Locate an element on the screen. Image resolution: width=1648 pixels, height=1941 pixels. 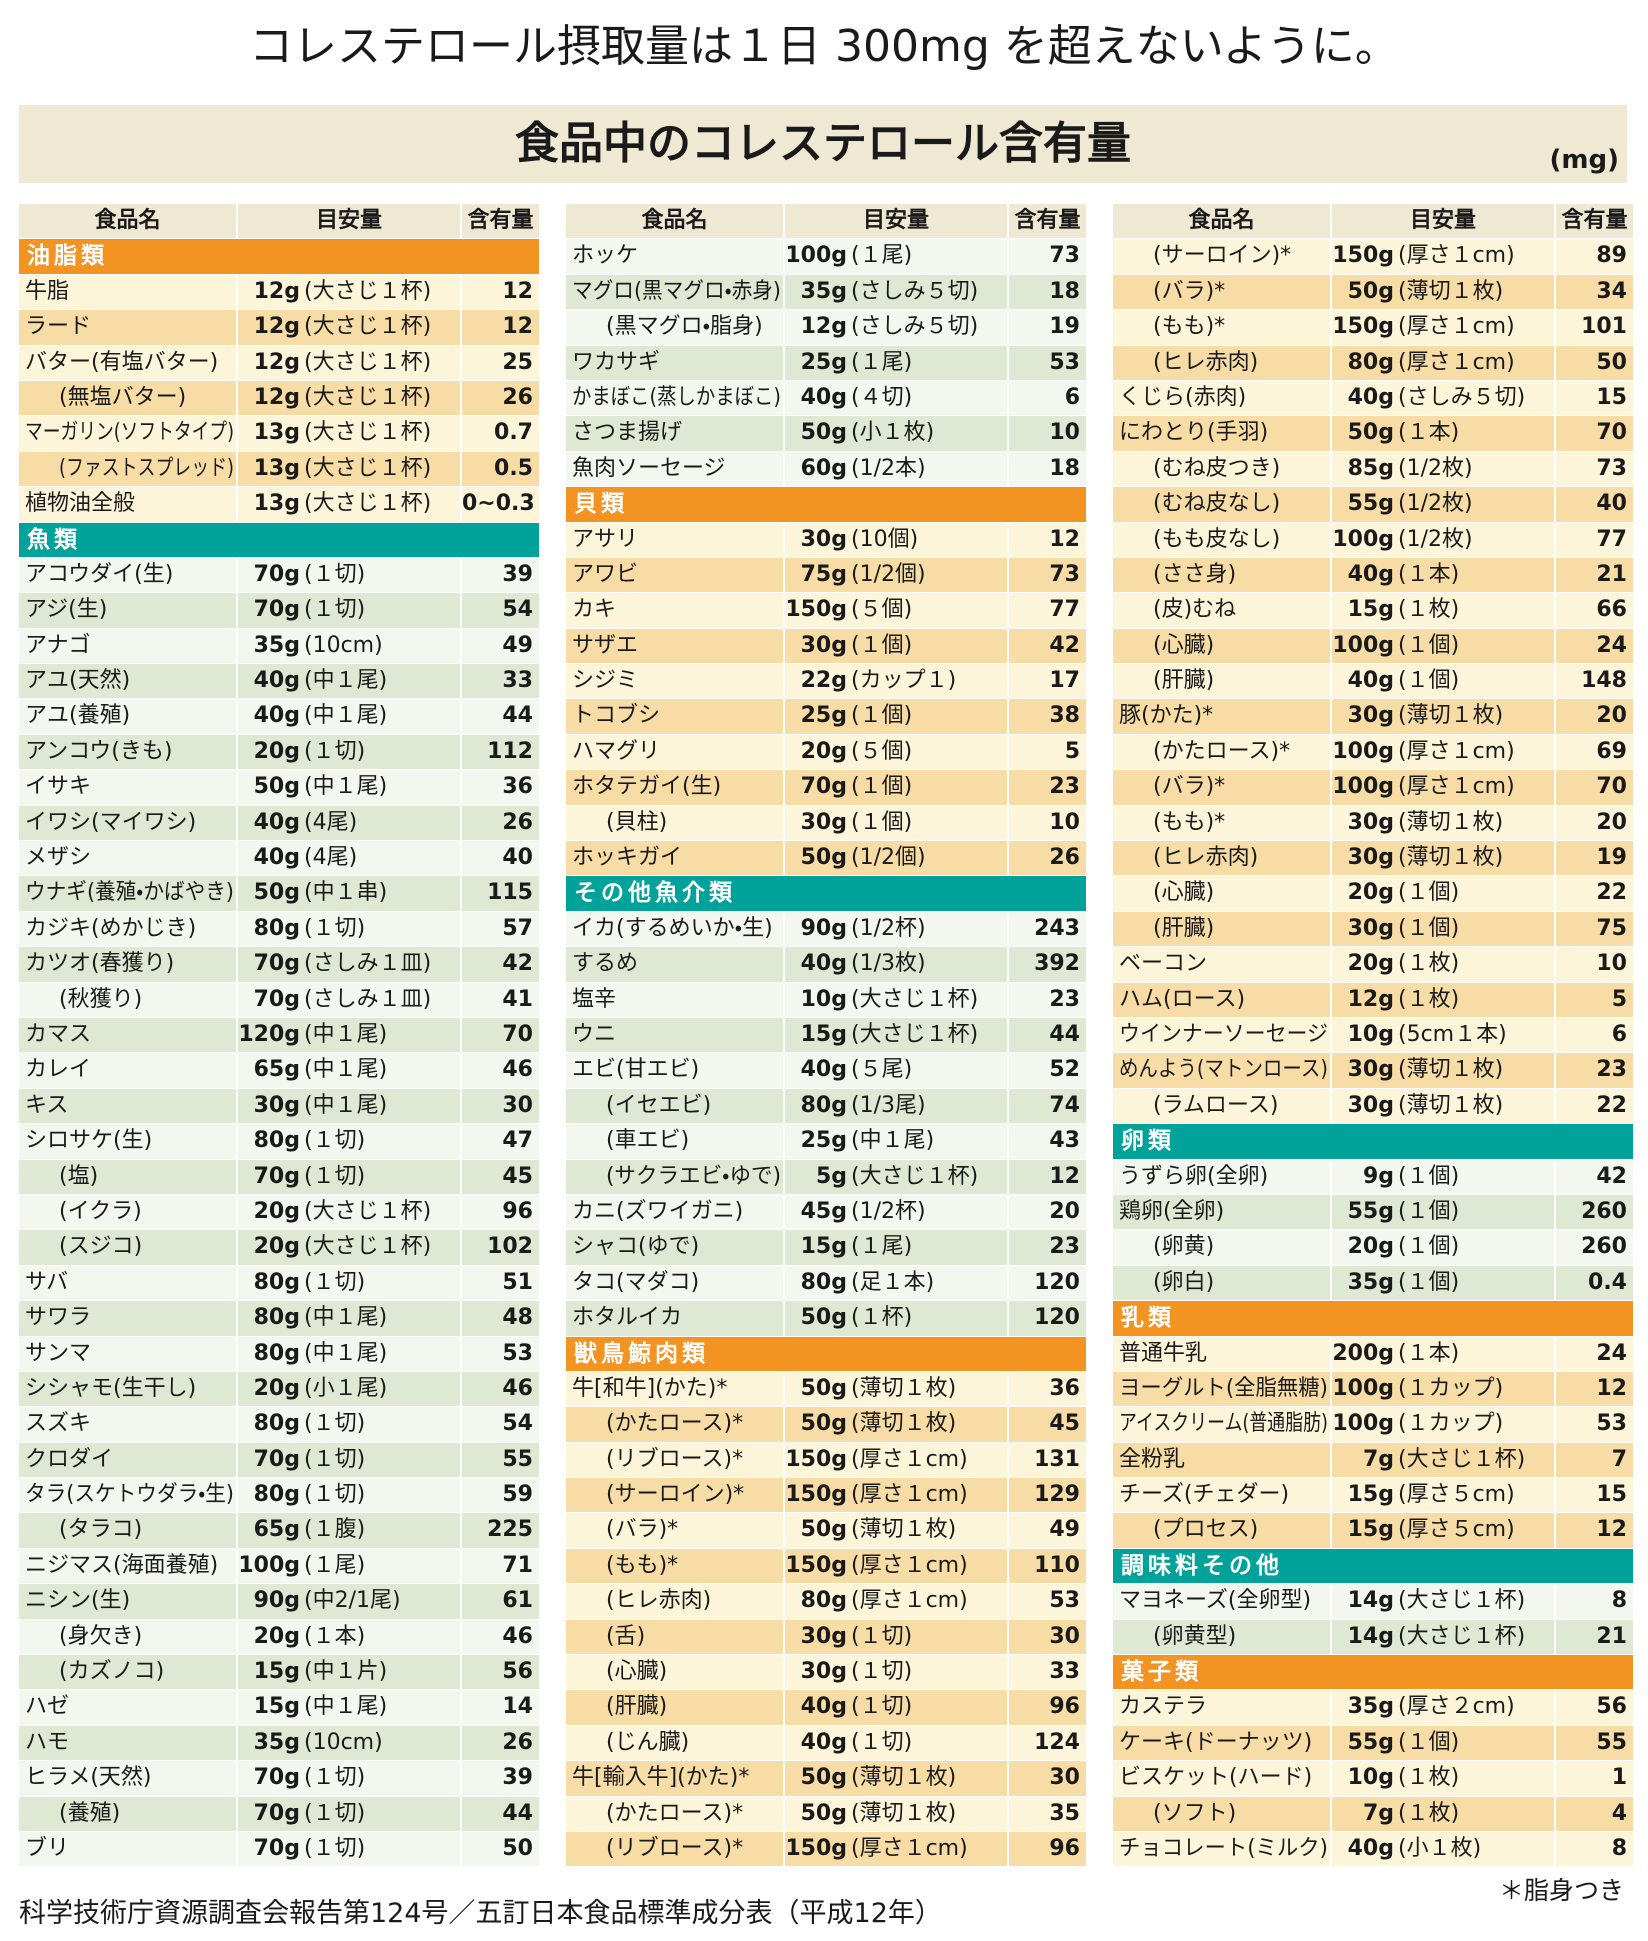
amount: 25g is located at coordinates (823, 362).